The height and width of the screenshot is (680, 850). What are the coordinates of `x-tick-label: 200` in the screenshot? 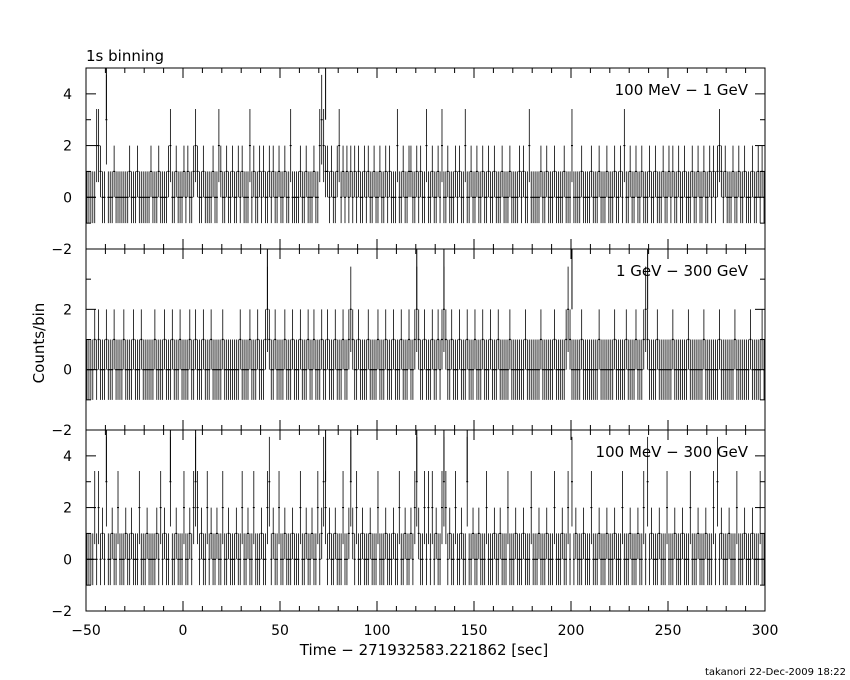 It's located at (571, 631).